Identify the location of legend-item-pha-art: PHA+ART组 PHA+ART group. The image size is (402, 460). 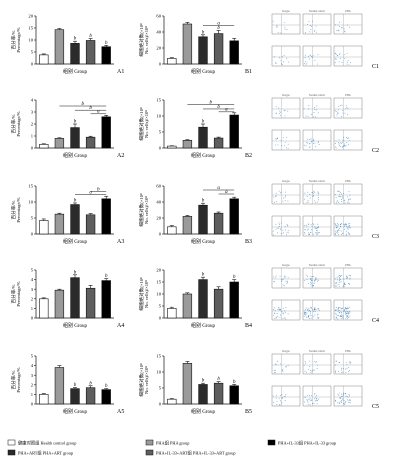
(40, 453).